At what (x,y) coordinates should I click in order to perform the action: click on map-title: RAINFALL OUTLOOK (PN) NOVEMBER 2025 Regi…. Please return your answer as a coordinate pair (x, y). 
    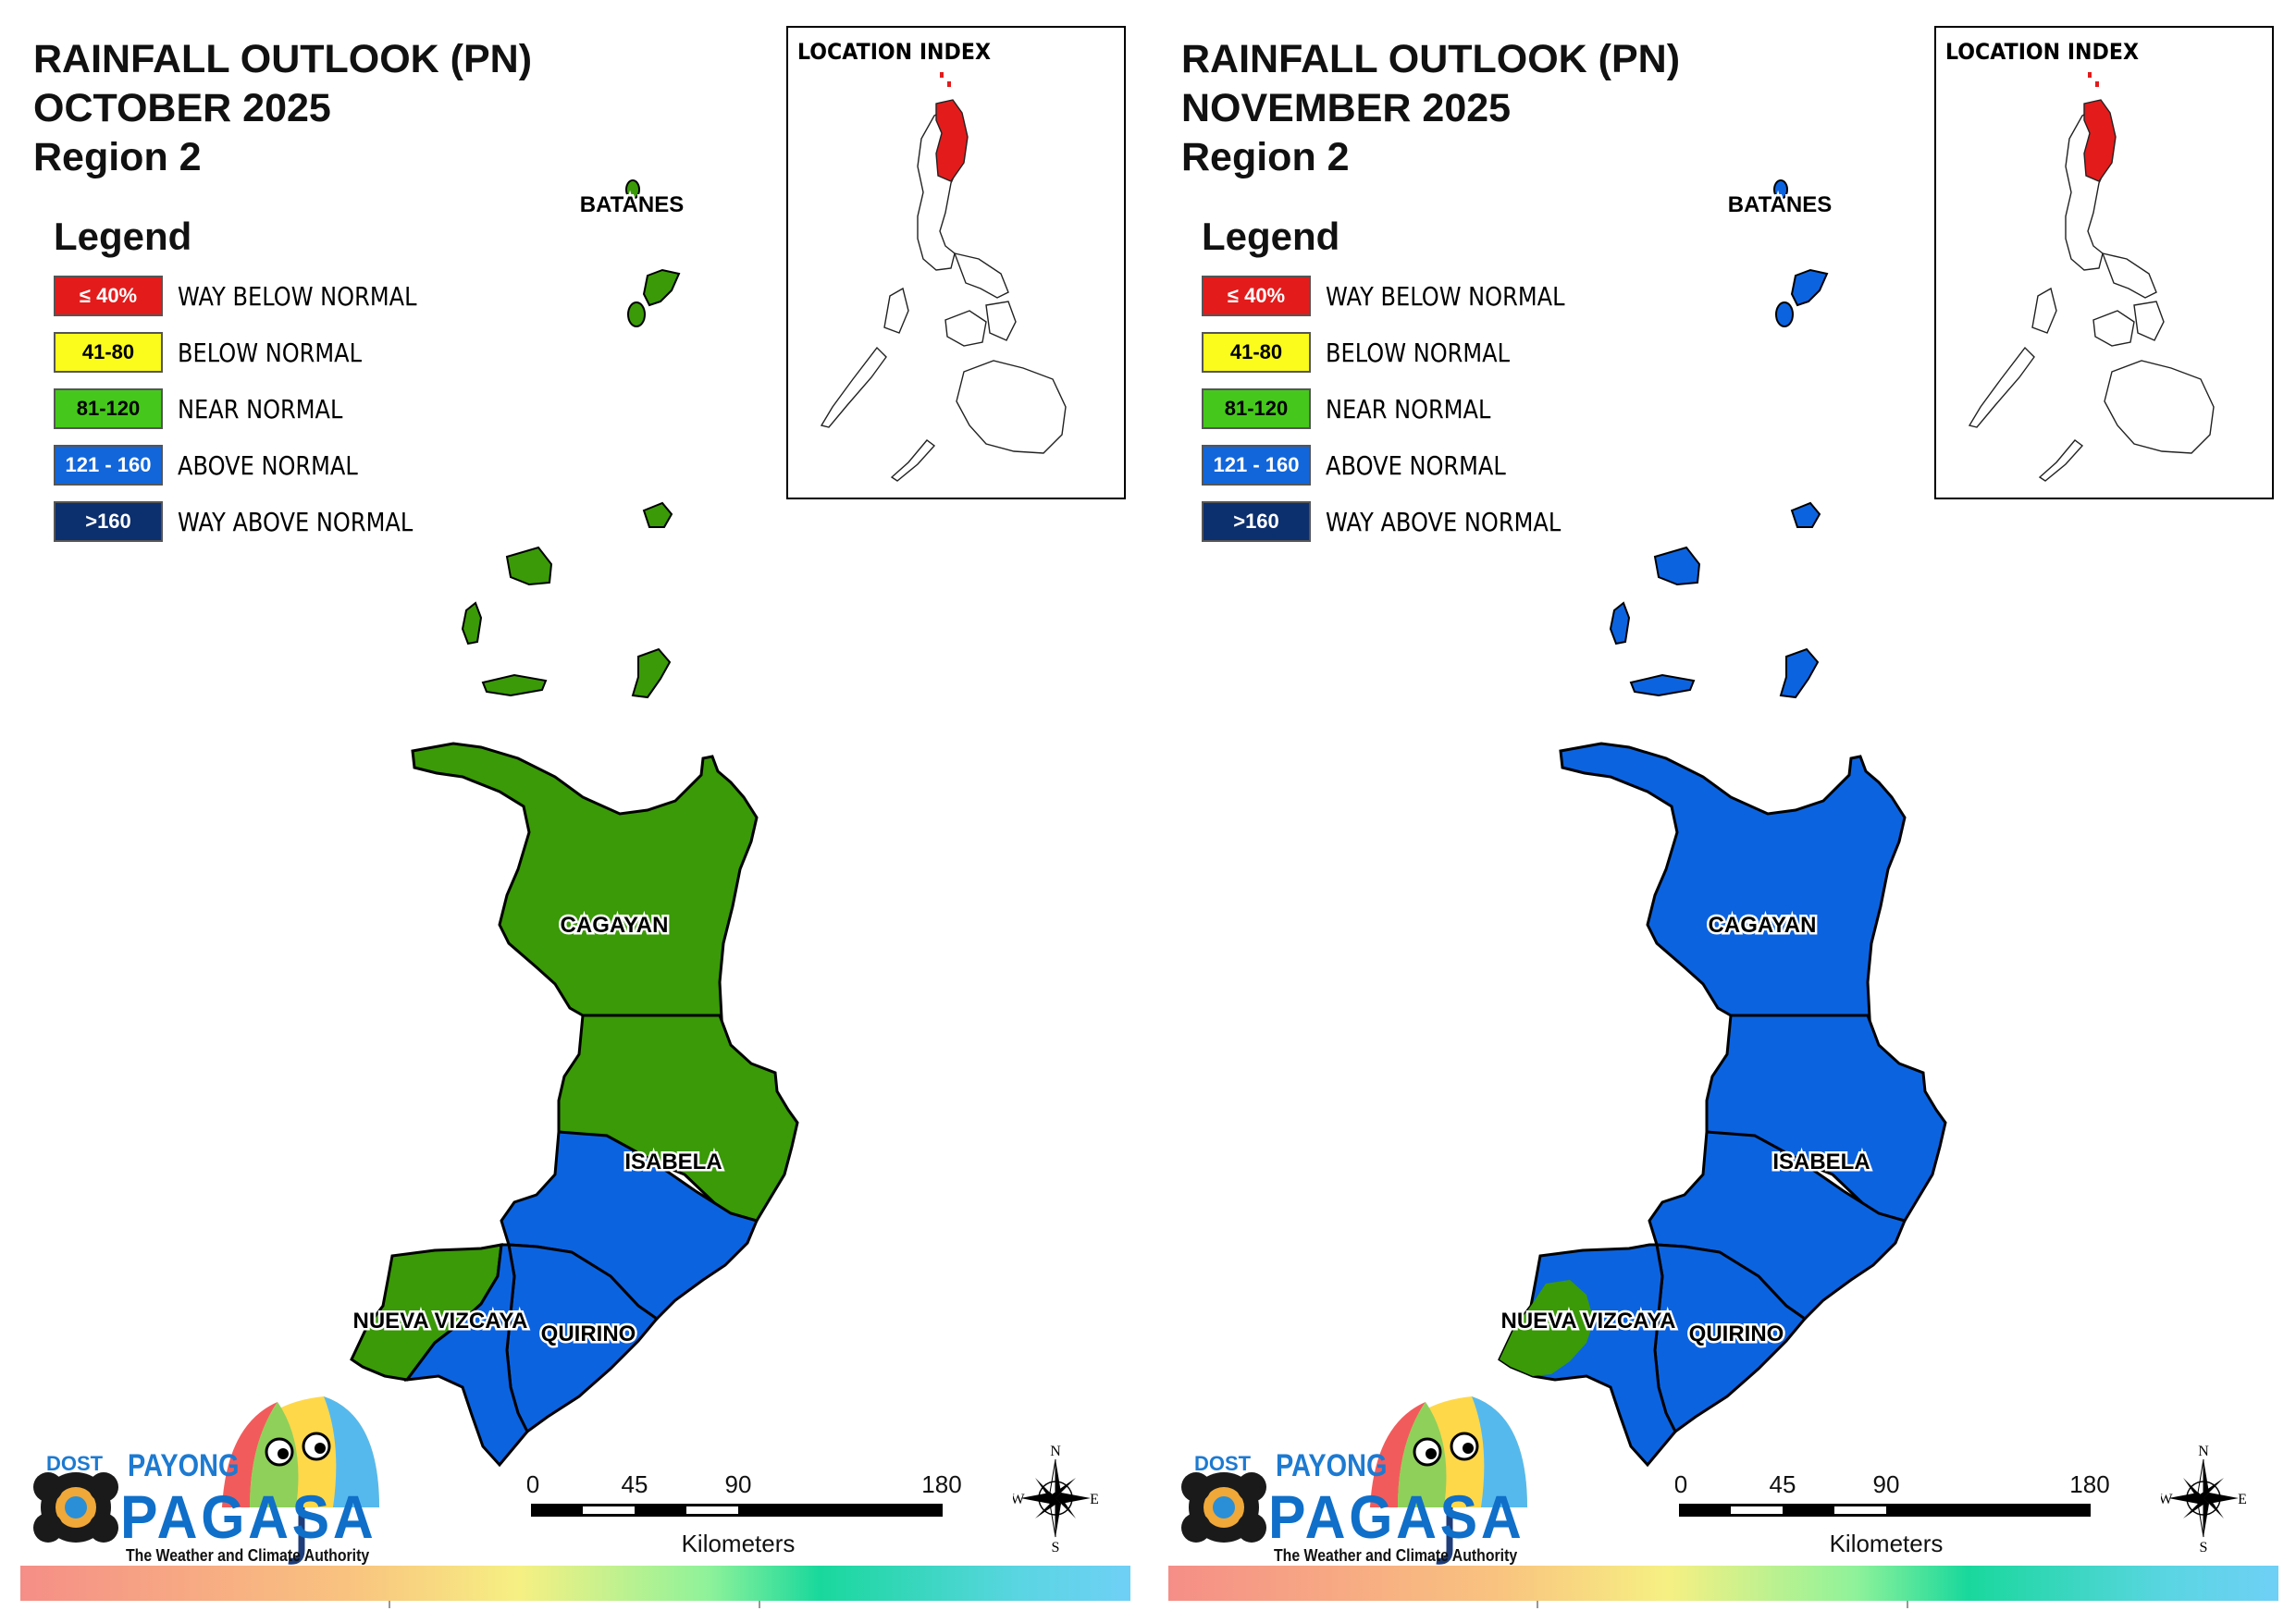
    Looking at the image, I should click on (1430, 108).